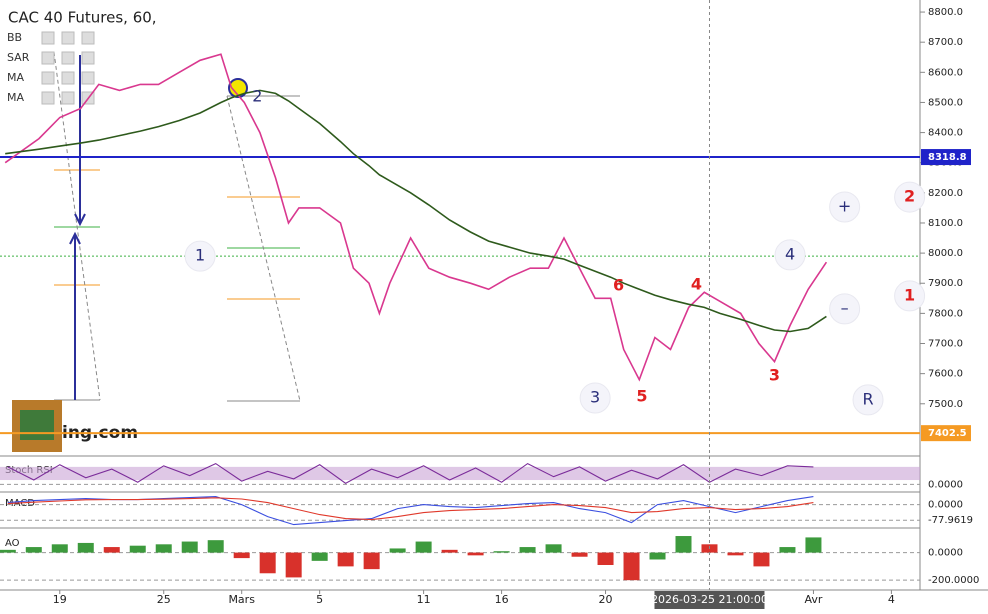 This screenshot has height=614, width=988. What do you see at coordinates (319, 599) in the screenshot?
I see `x-tick-label: 5` at bounding box center [319, 599].